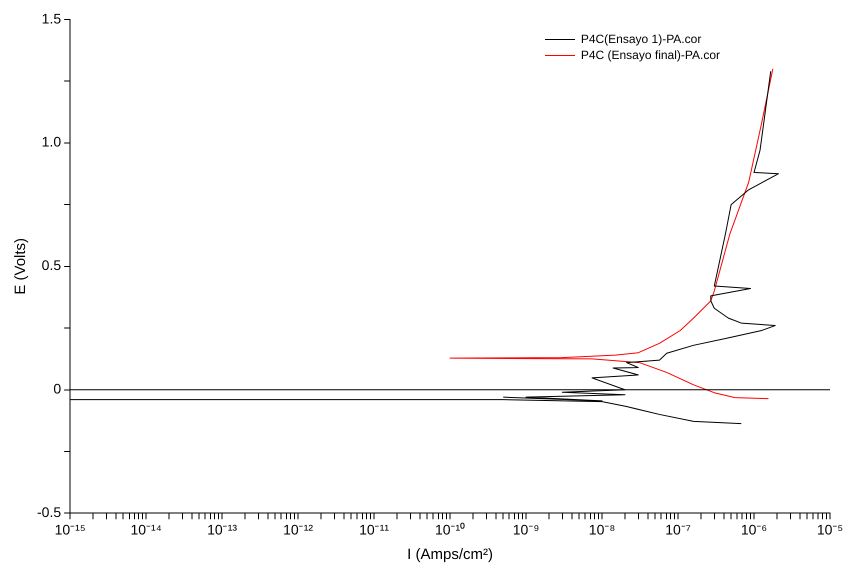 The image size is (858, 576). What do you see at coordinates (146, 529) in the screenshot?
I see `x-tick-label: 10⁻¹⁴` at bounding box center [146, 529].